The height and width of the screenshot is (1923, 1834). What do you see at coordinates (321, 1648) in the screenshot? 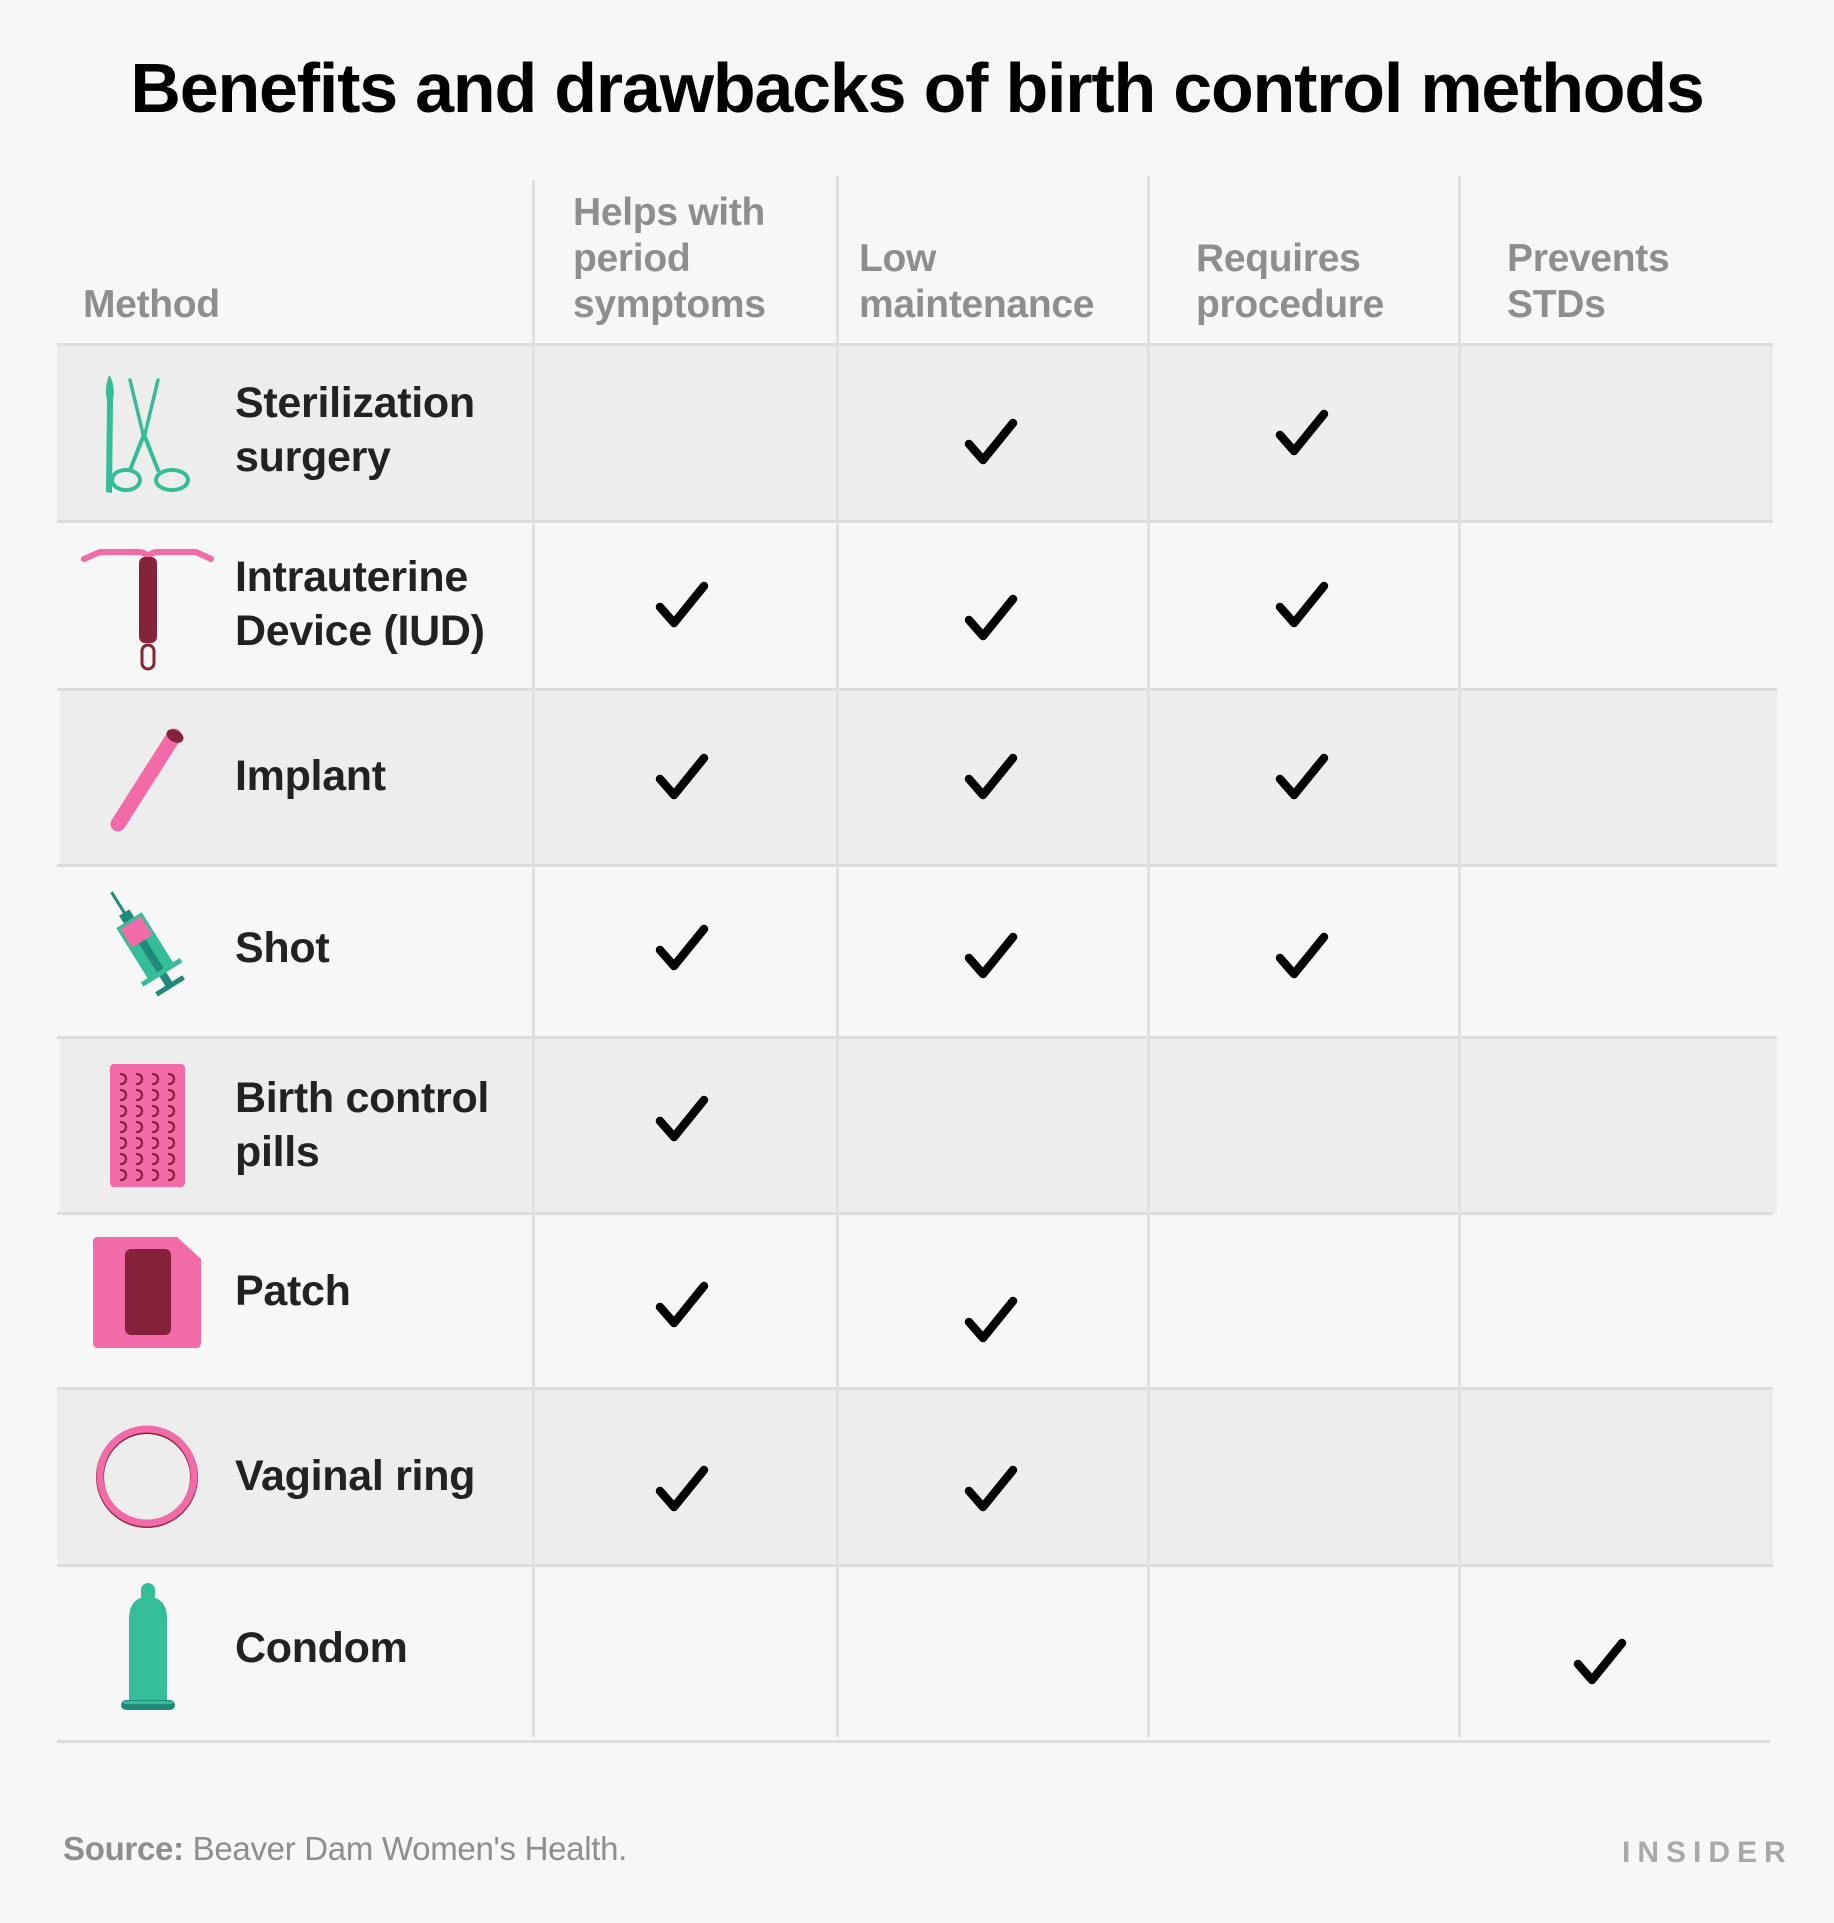
I see `method-label: Condom` at bounding box center [321, 1648].